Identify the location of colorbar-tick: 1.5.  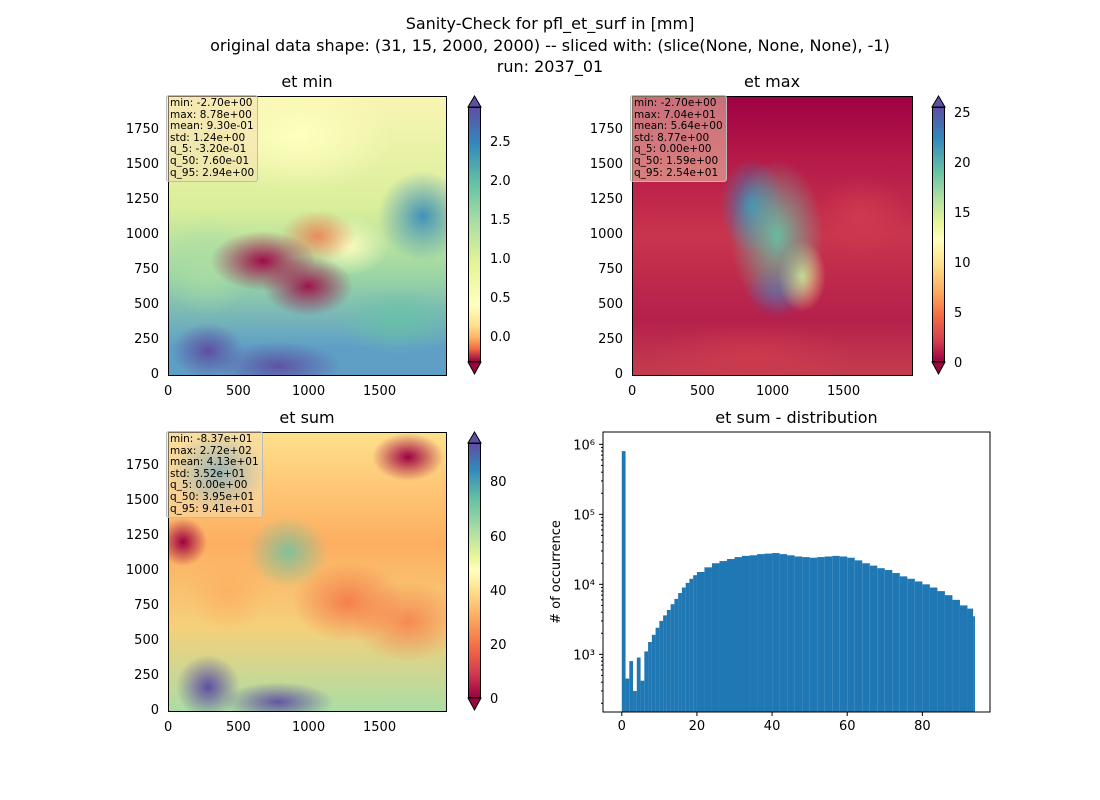
(500, 220).